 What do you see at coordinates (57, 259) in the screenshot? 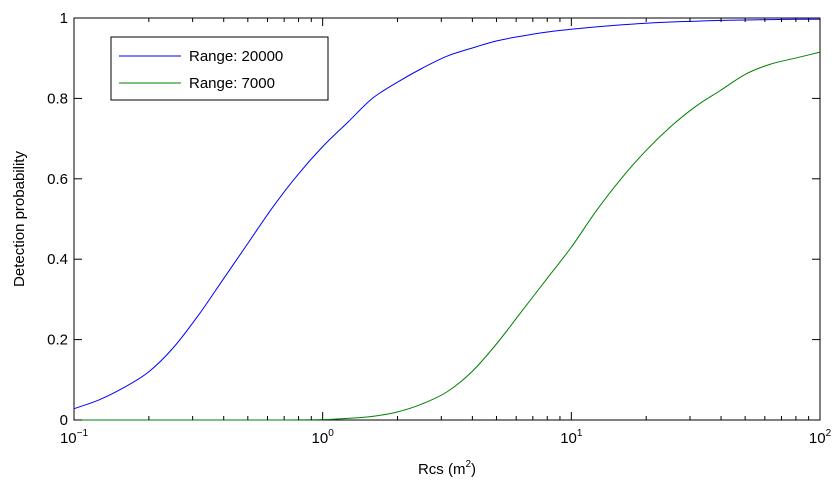
I see `y-tick-label-2: 0.4` at bounding box center [57, 259].